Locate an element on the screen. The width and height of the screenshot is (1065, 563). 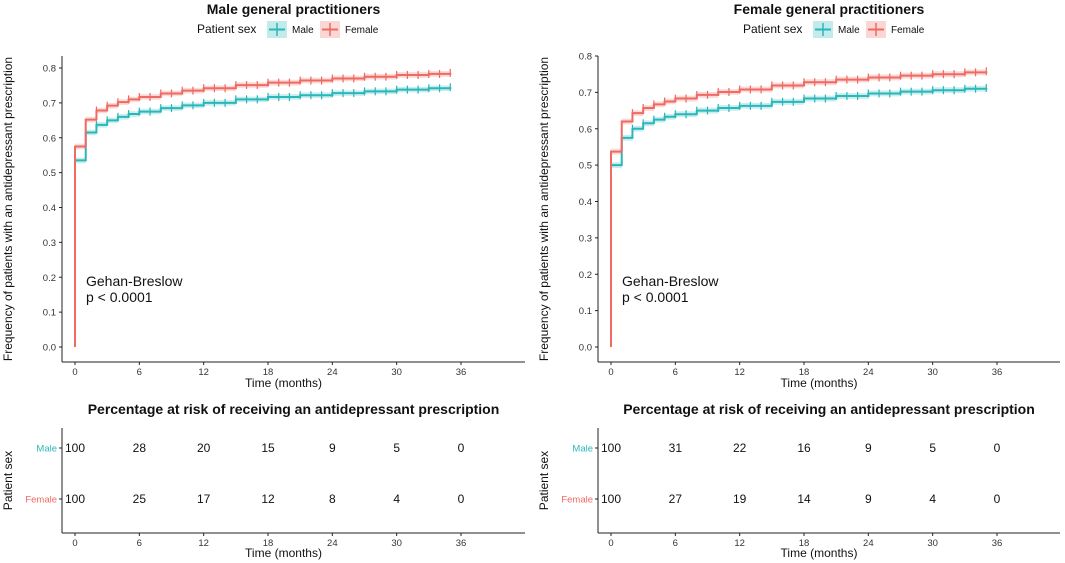
risk-value-male: 22 is located at coordinates (740, 448).